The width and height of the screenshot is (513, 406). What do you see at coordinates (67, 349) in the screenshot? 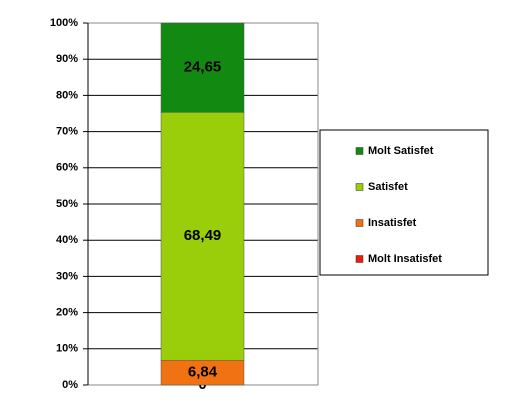
I see `y-tick-label: 10%` at bounding box center [67, 349].